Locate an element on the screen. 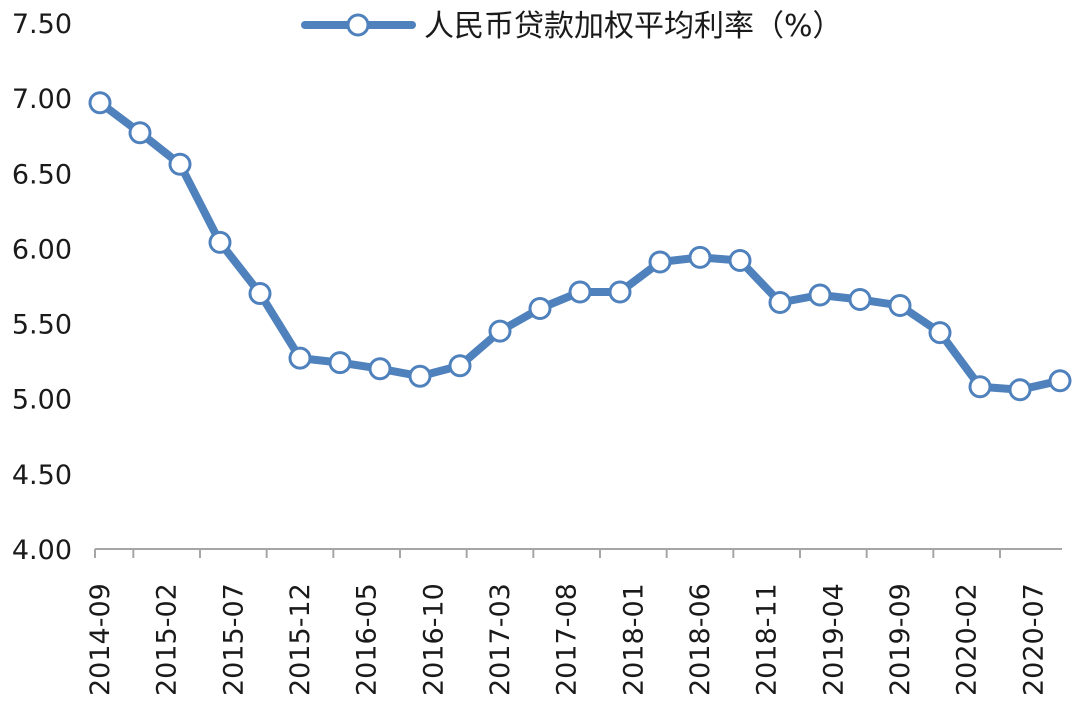 The image size is (1080, 704). x-tick-label: 2020-02 is located at coordinates (967, 639).